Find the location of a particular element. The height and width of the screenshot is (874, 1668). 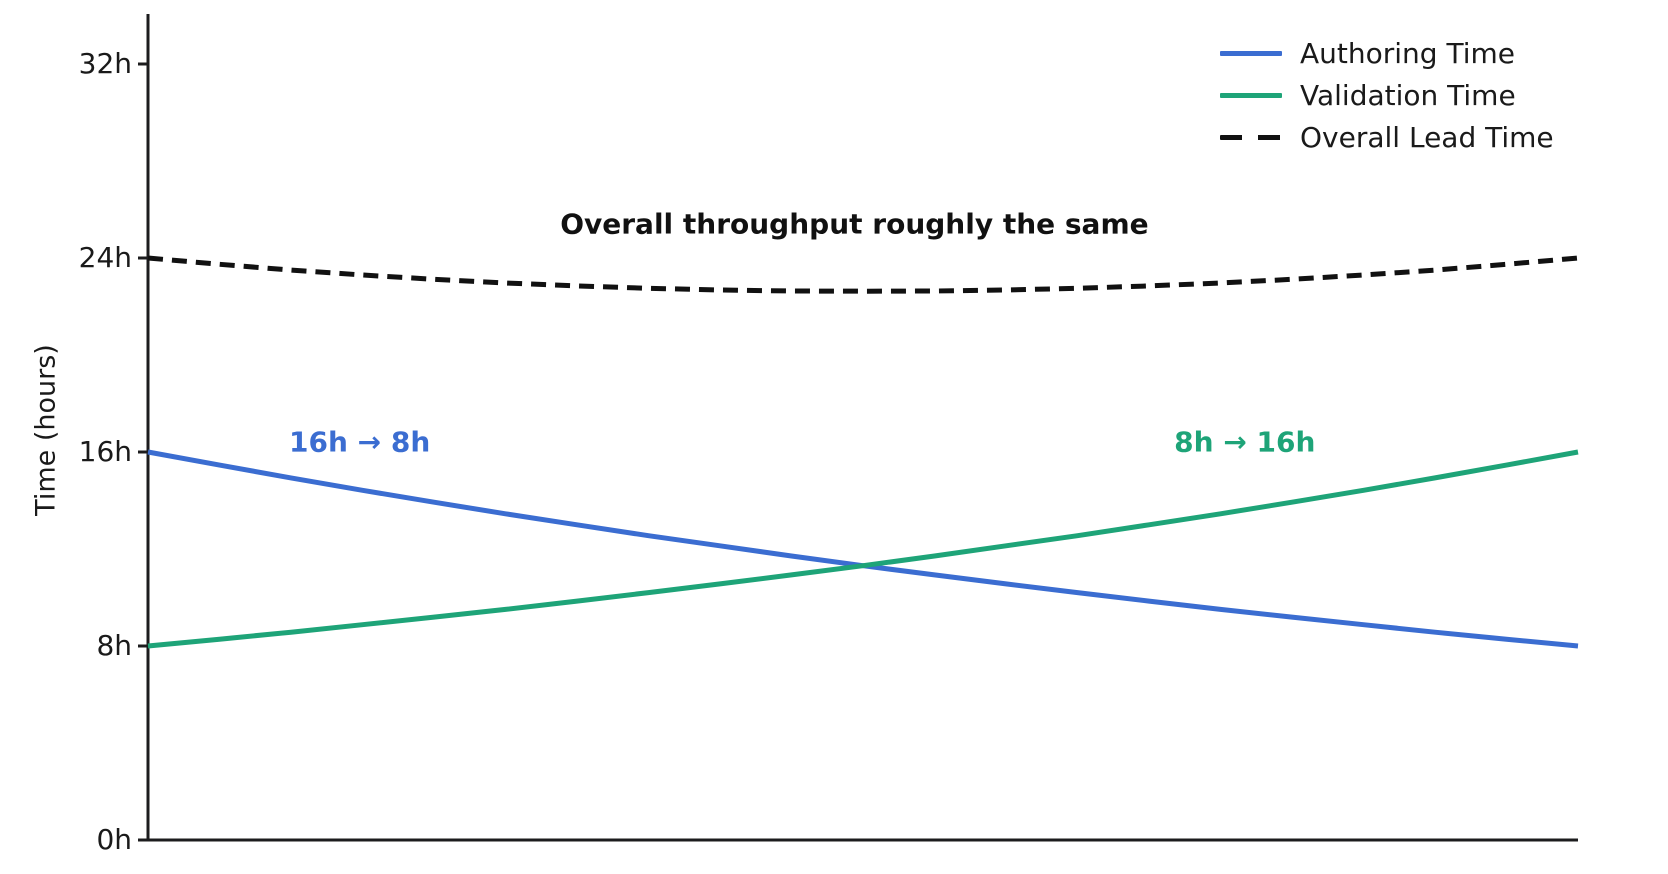

annotation-validation-change: 8h → 16h is located at coordinates (1245, 442).